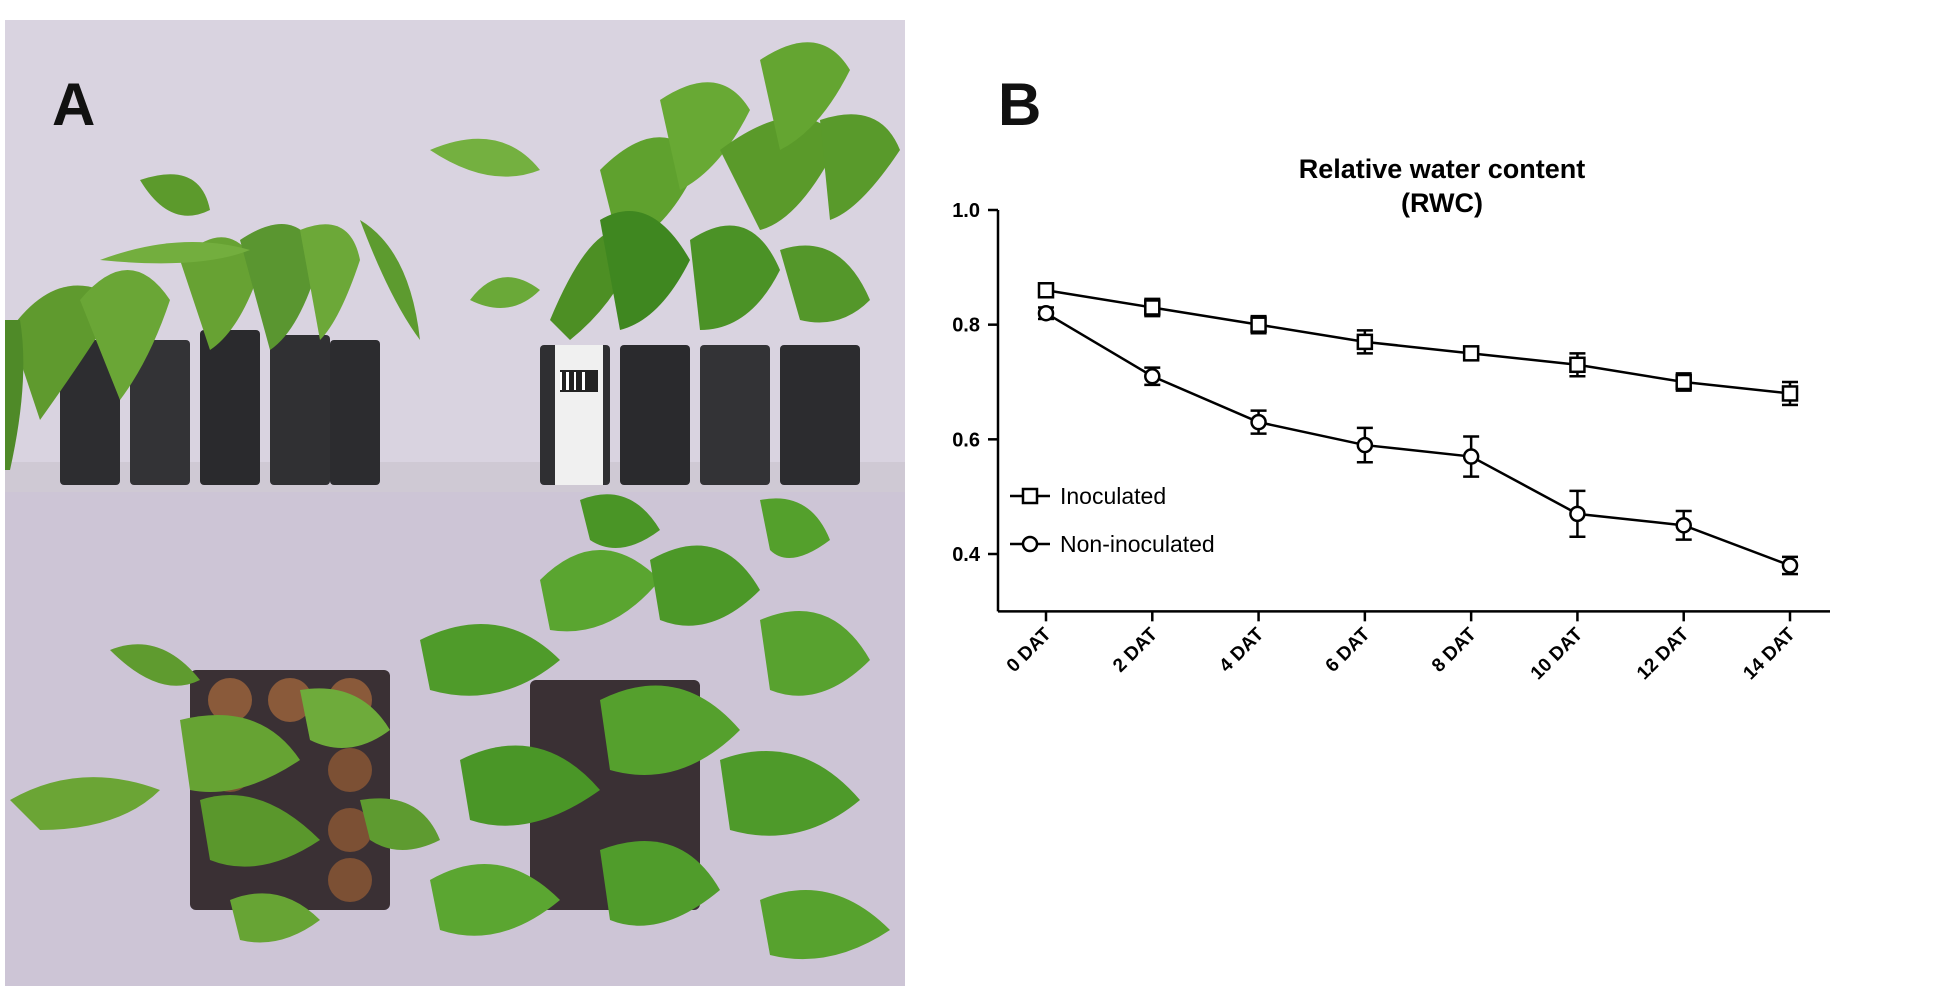 This screenshot has width=1950, height=991. Describe the element at coordinates (665, 263) in the screenshot. I see `healthy-plants-side-view` at that location.